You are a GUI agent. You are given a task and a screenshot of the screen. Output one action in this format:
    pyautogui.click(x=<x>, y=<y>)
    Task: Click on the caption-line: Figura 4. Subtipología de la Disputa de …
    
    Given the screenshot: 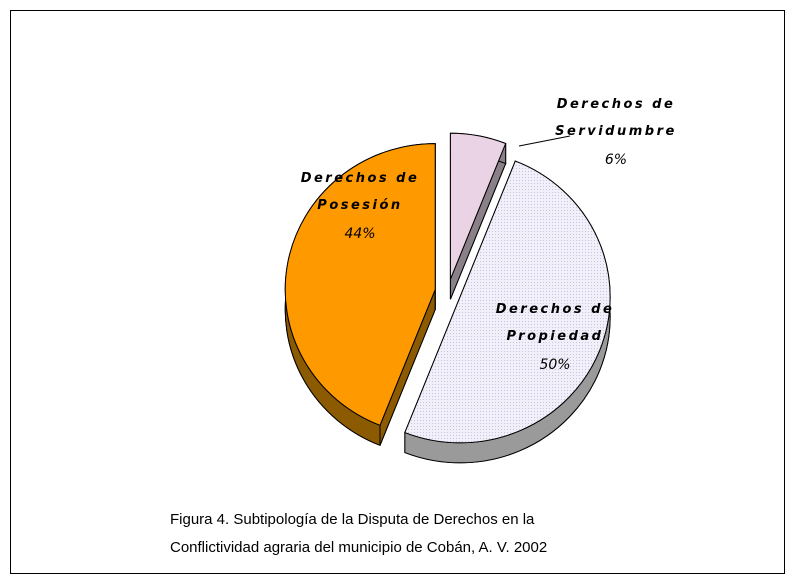 What is the action you would take?
    pyautogui.click(x=352, y=519)
    